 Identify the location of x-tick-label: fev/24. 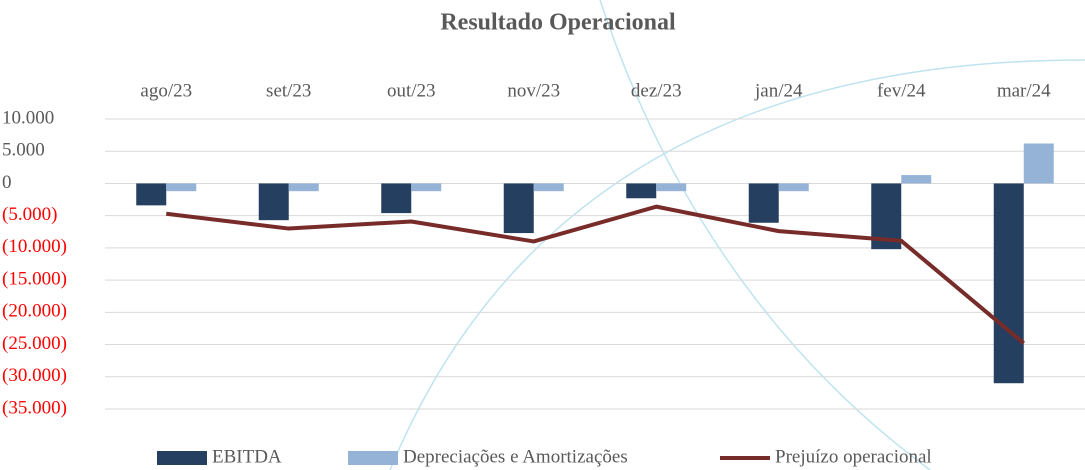
(901, 90).